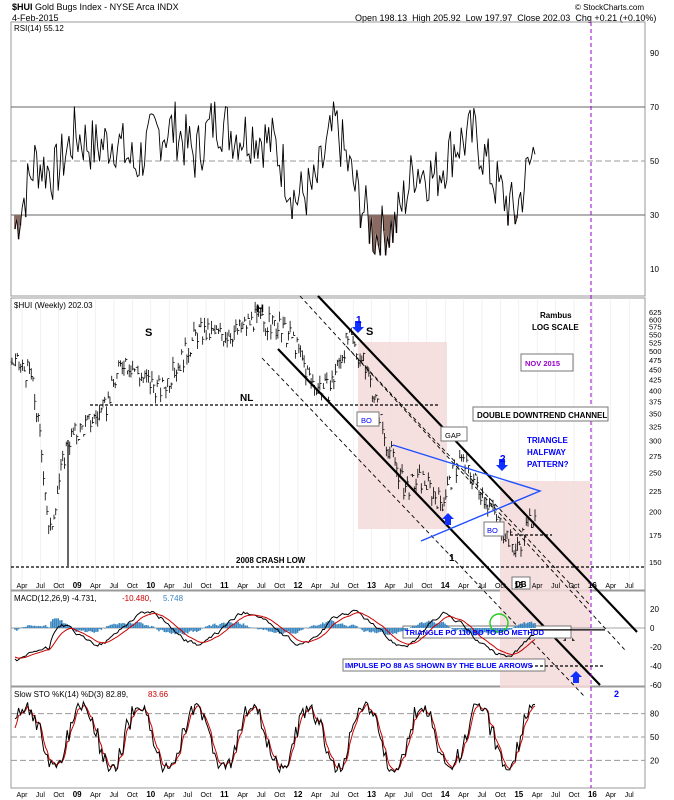 This screenshot has width=674, height=800. Describe the element at coordinates (298, 585) in the screenshot. I see `price-x-label: 12` at that location.